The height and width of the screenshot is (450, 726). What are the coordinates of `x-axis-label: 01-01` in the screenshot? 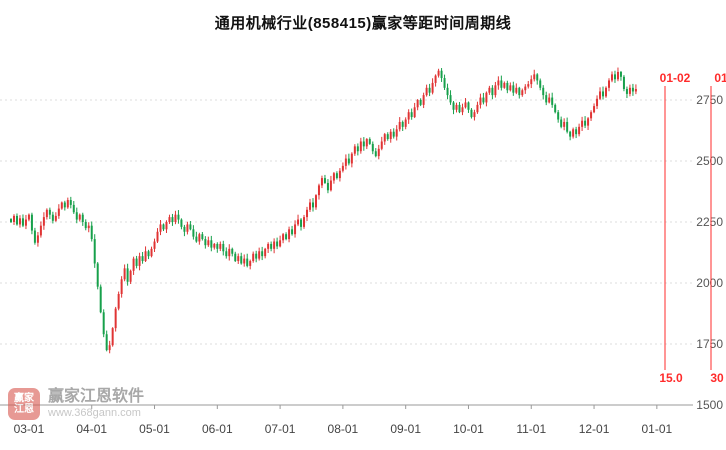 It's located at (656, 429).